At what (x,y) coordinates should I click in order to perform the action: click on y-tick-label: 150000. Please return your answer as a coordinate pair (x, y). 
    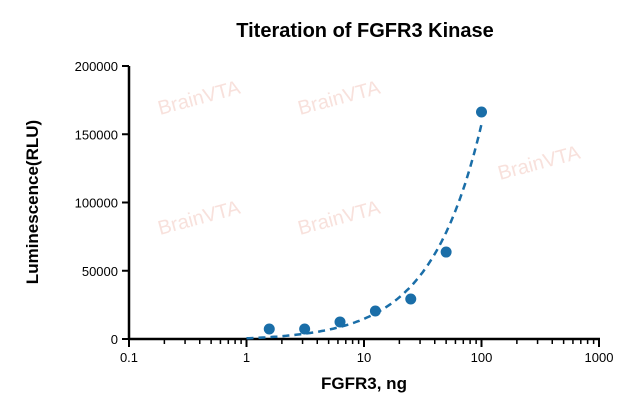
    Looking at the image, I should click on (96, 134).